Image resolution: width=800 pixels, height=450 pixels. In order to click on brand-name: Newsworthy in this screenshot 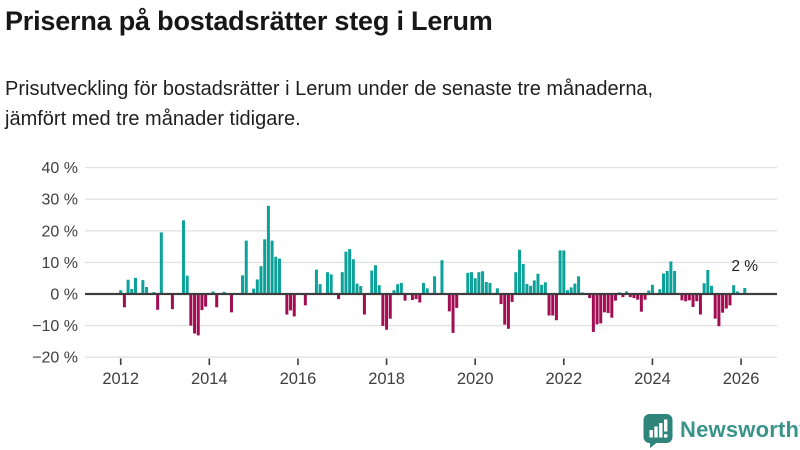, I will do `click(740, 429)`.